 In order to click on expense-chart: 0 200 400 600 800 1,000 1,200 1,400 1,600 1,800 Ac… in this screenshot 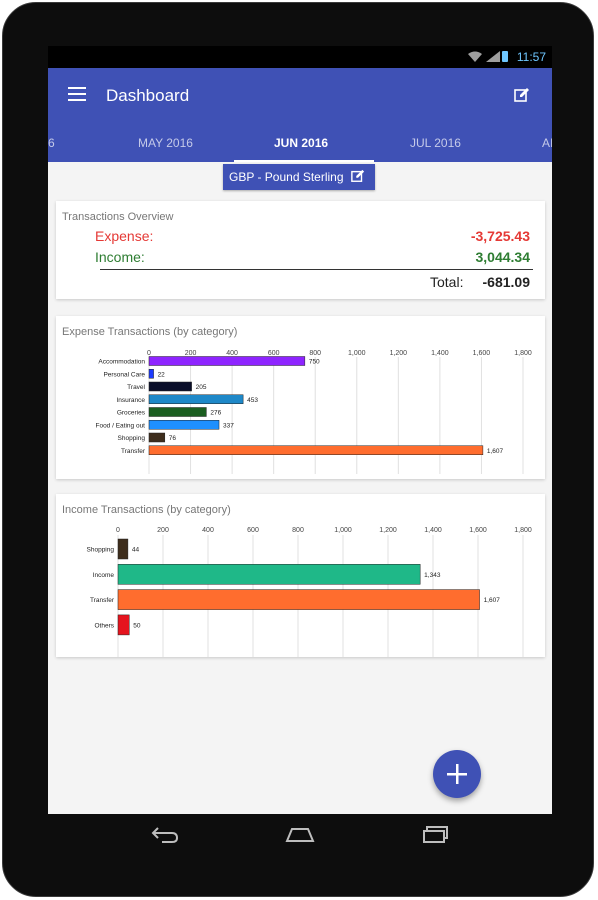, I will do `click(313, 412)`.